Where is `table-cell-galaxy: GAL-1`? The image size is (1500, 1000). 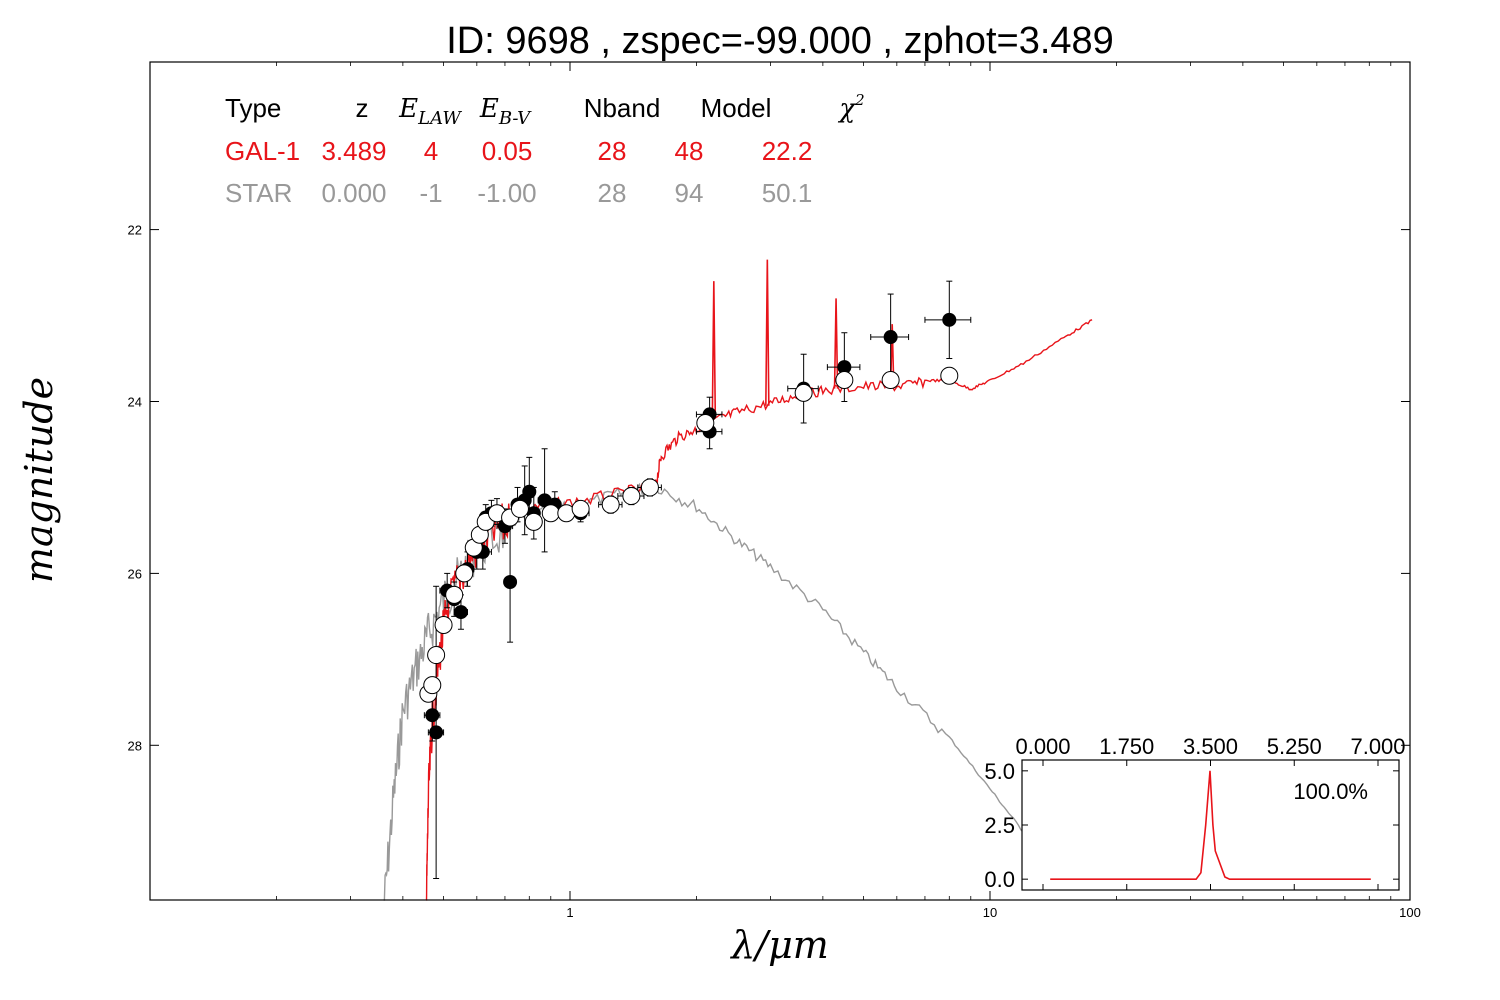 table-cell-galaxy: GAL-1 is located at coordinates (262, 151).